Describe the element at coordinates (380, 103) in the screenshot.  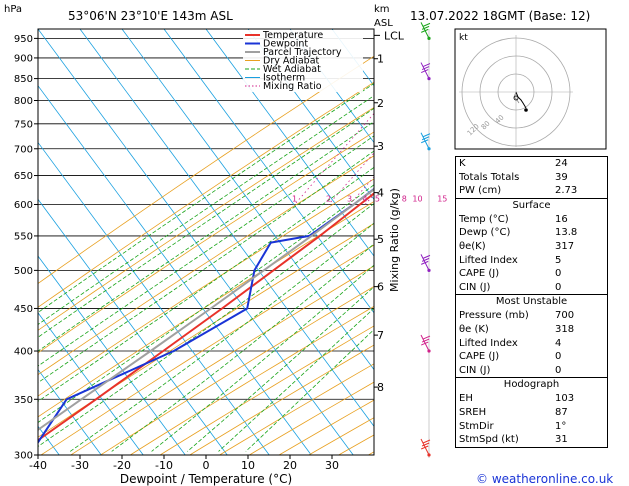
I see `km-tick-label: 2` at that location.